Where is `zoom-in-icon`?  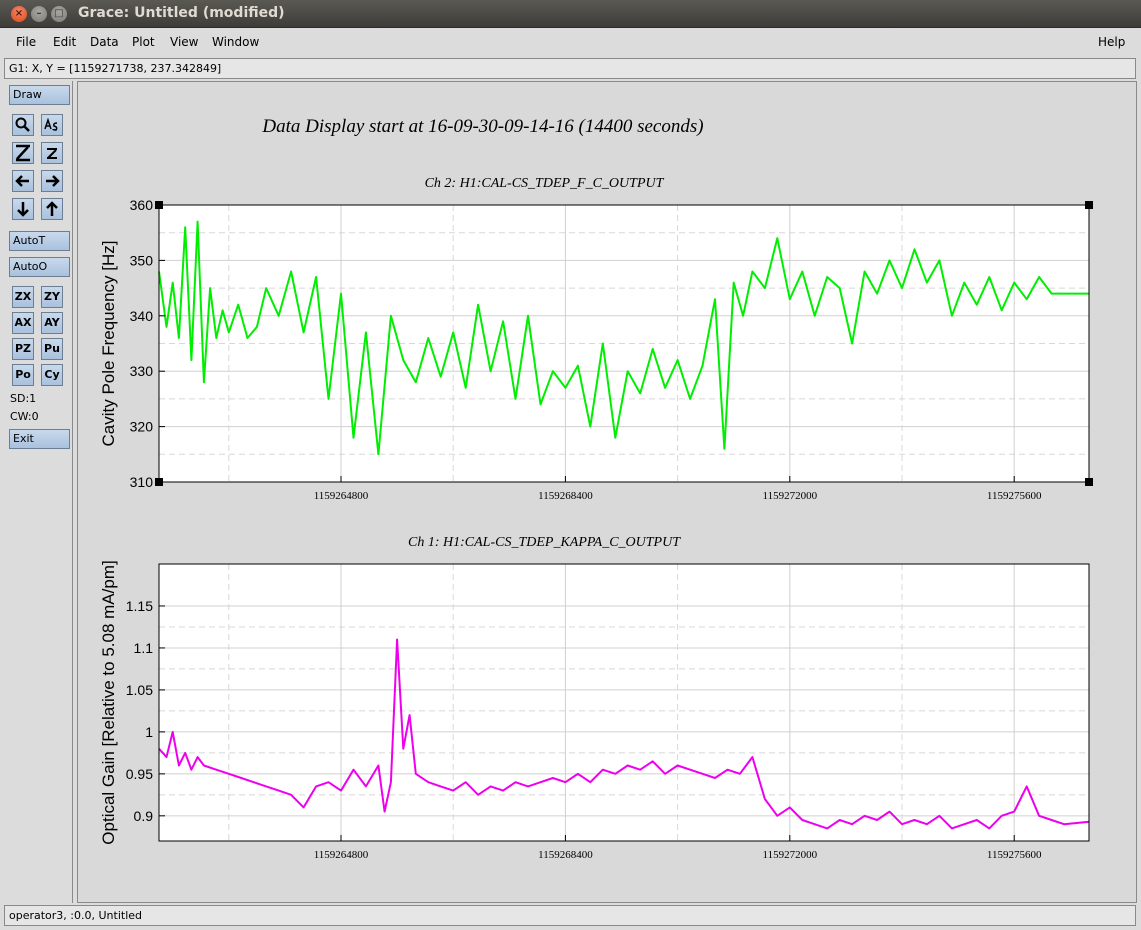
zoom-in-icon is located at coordinates (23, 153).